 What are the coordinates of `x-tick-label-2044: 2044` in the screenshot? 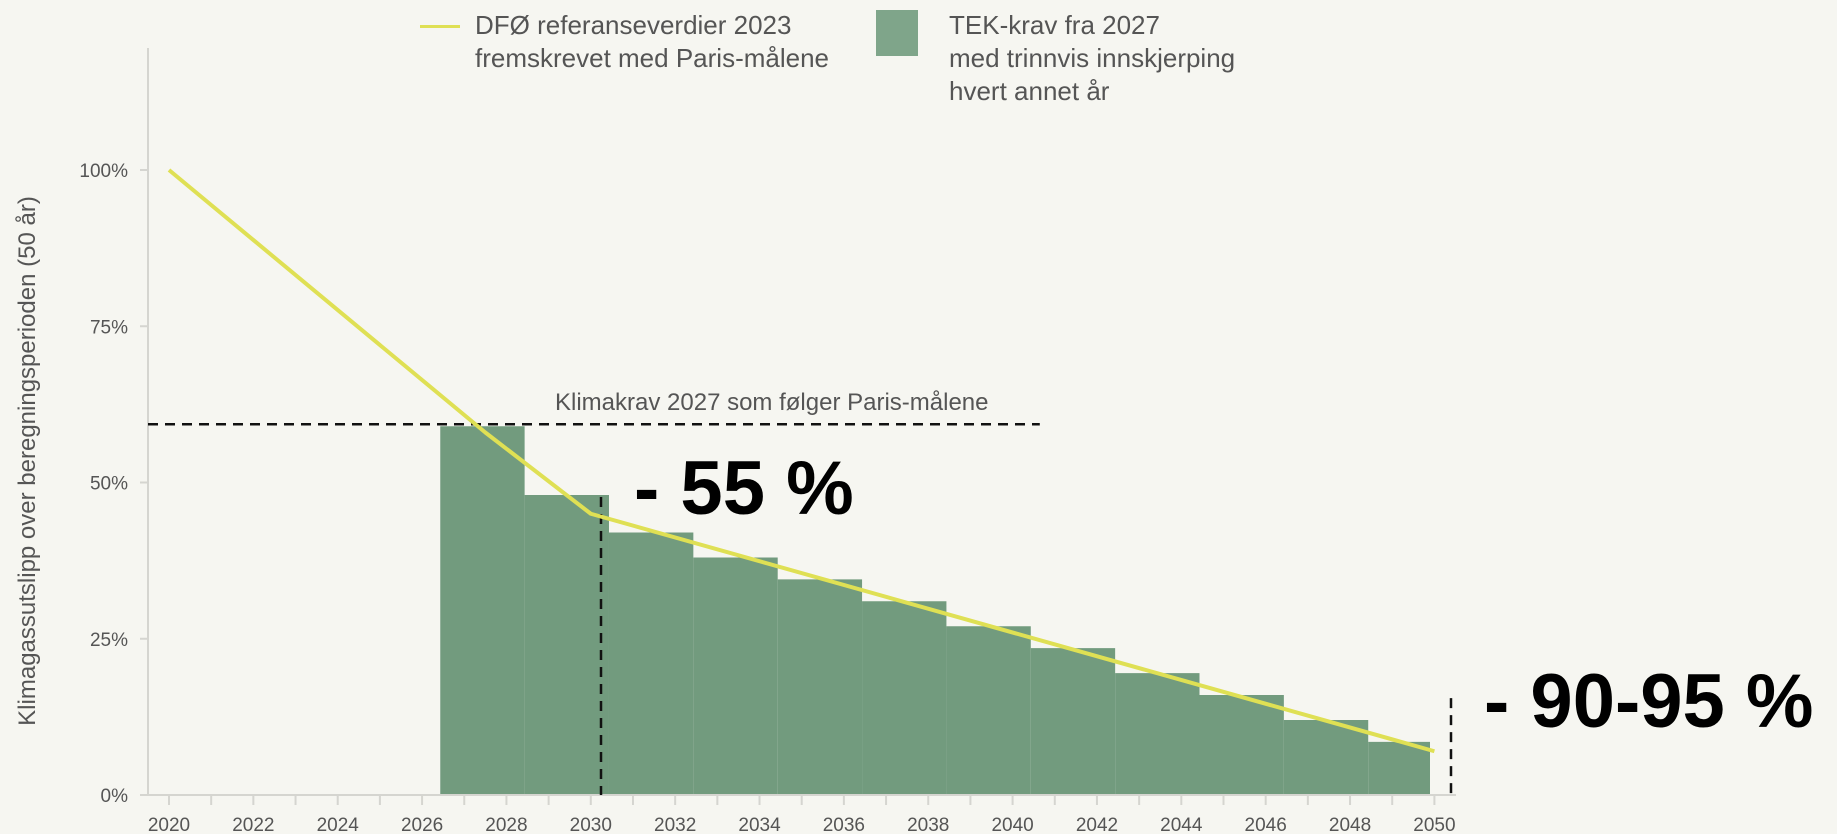 It's located at (1181, 824).